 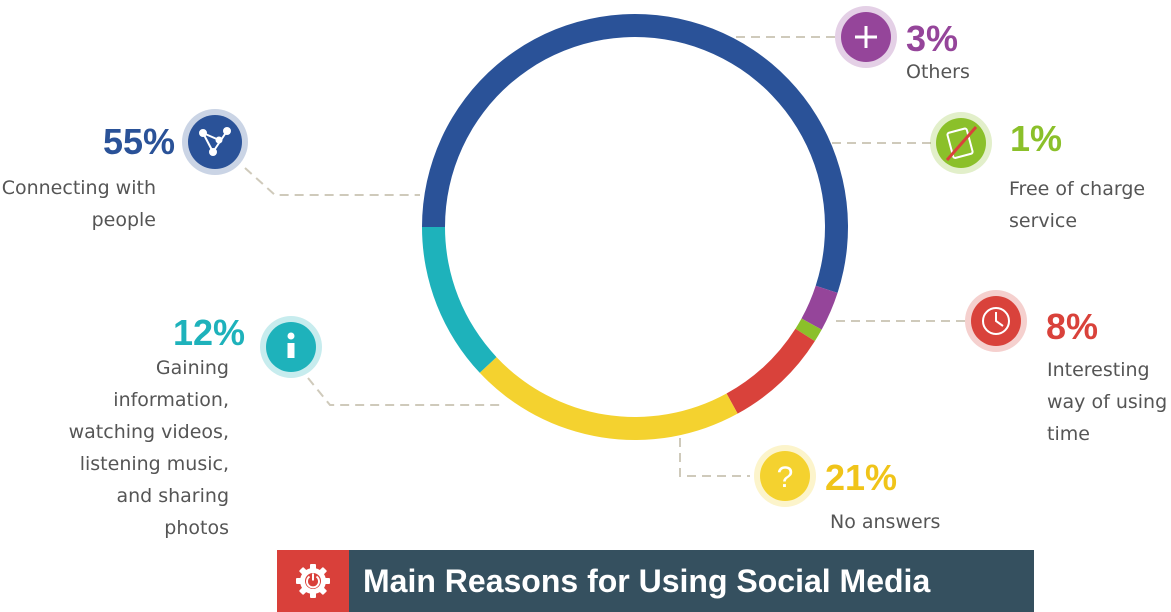 What do you see at coordinates (1077, 189) in the screenshot?
I see `label-free-1: Free of charge` at bounding box center [1077, 189].